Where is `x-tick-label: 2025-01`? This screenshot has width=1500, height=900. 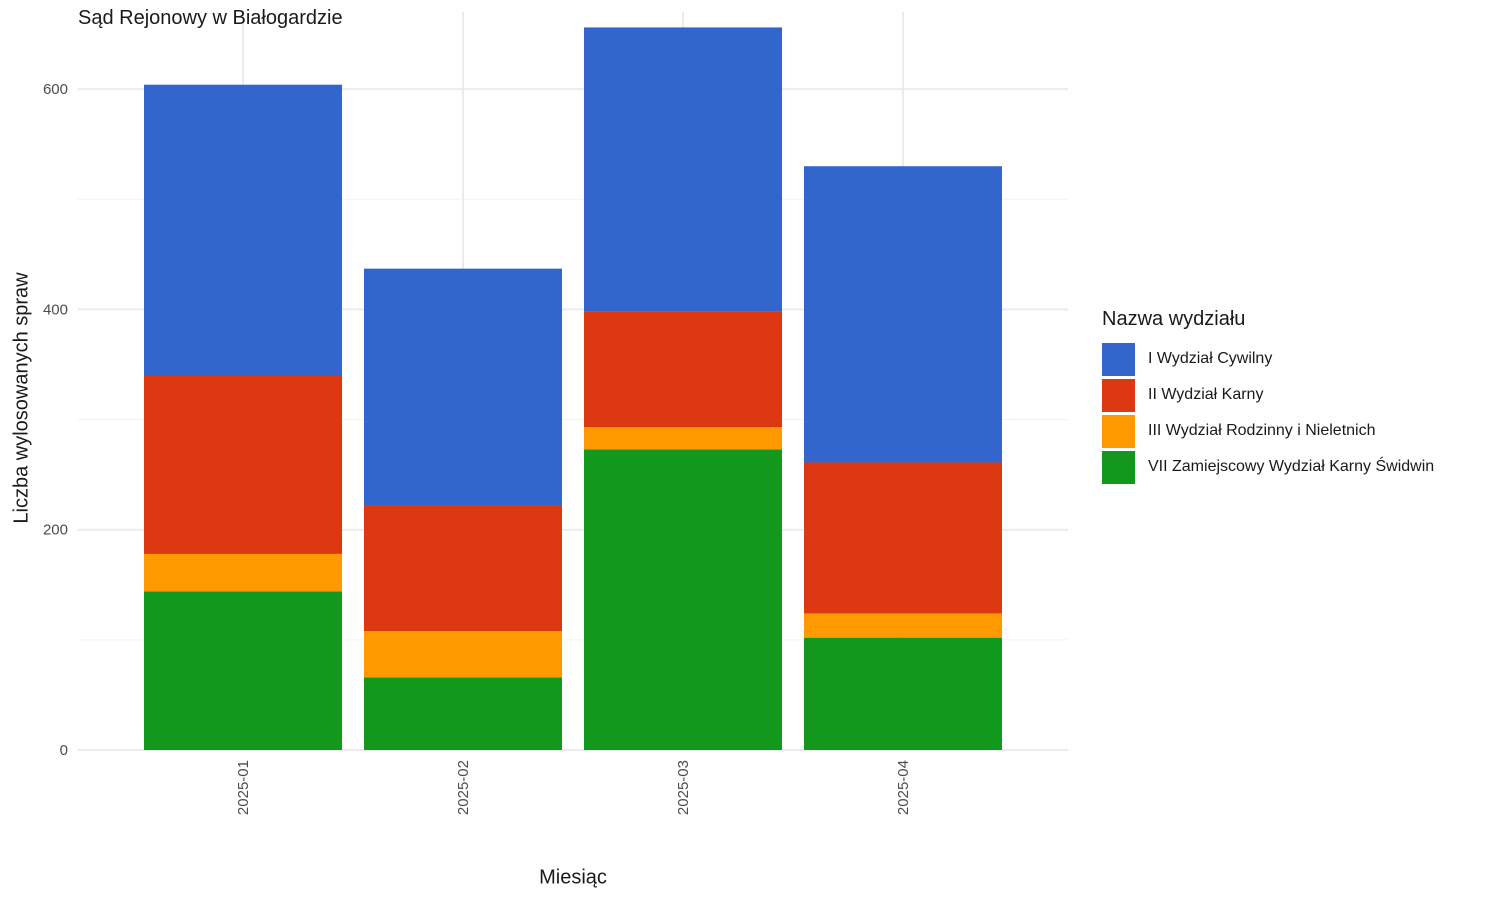
x-tick-label: 2025-01 is located at coordinates (243, 787).